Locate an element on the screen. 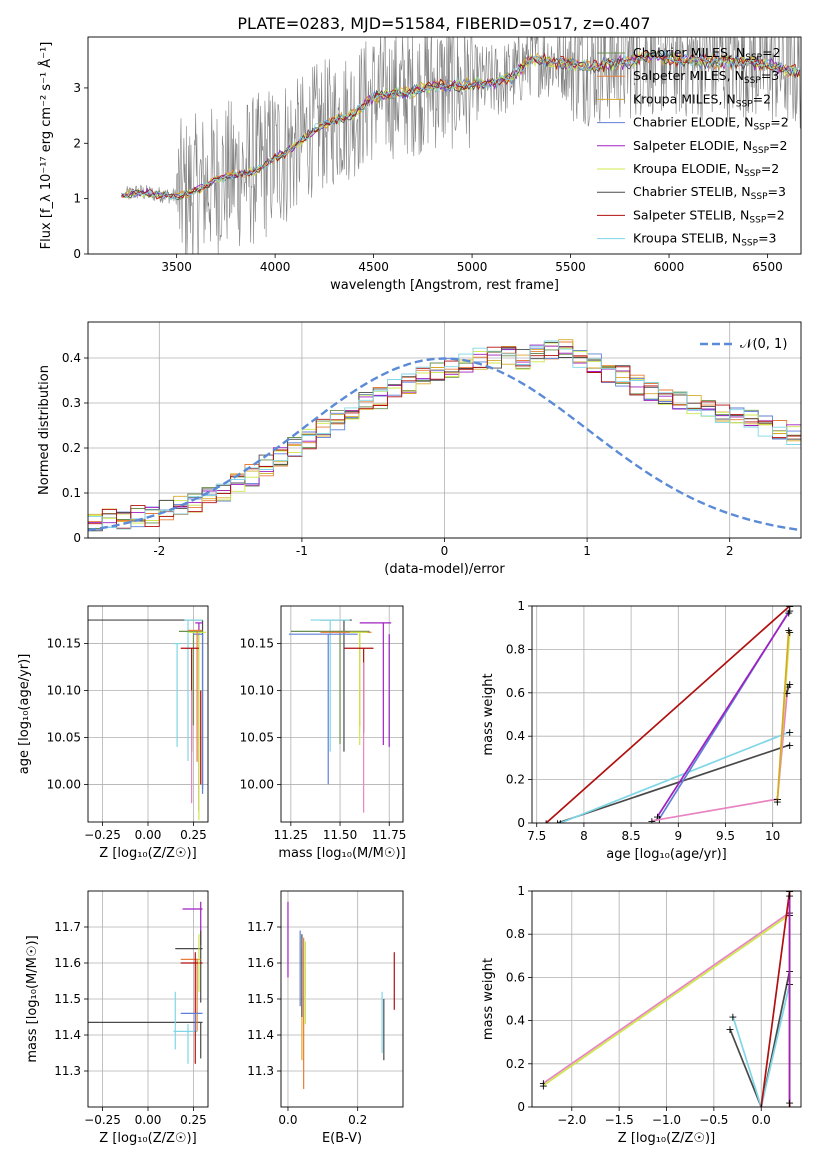 This screenshot has height=1170, width=819. x-tick-label: 6000 is located at coordinates (669, 267).